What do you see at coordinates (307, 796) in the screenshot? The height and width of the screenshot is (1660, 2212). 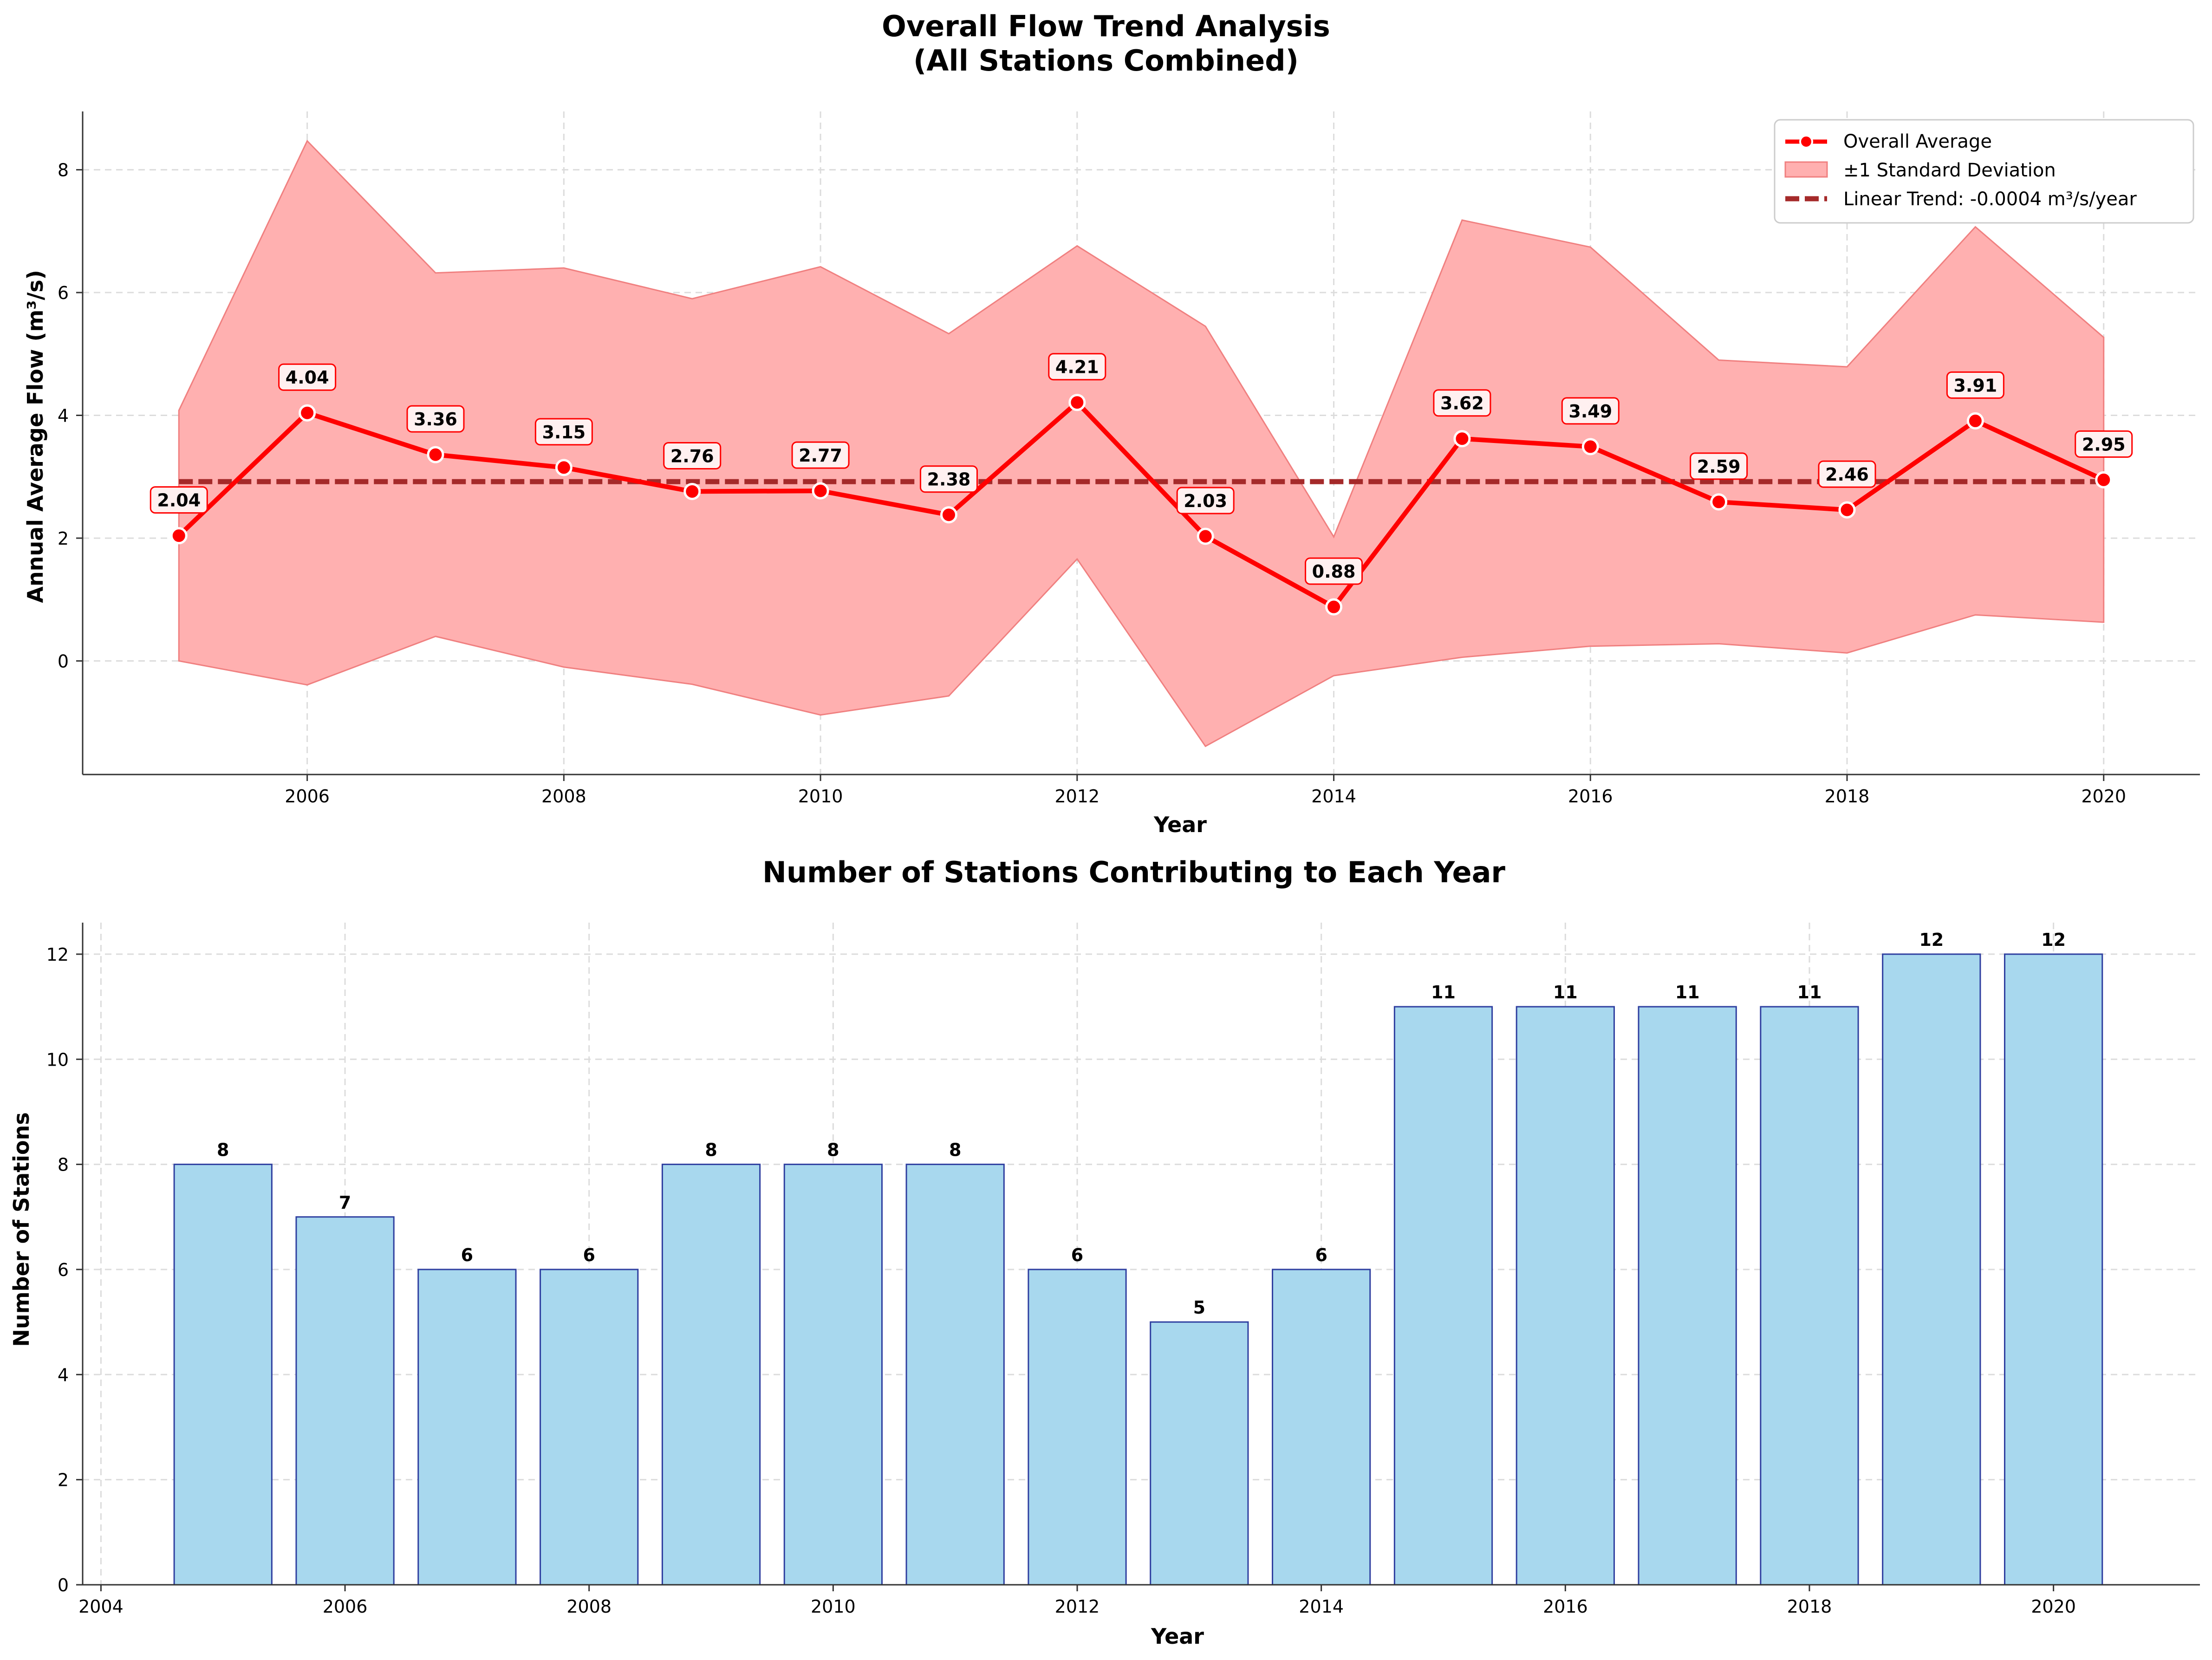 I see `top-x-tick-label-2006: 2006` at bounding box center [307, 796].